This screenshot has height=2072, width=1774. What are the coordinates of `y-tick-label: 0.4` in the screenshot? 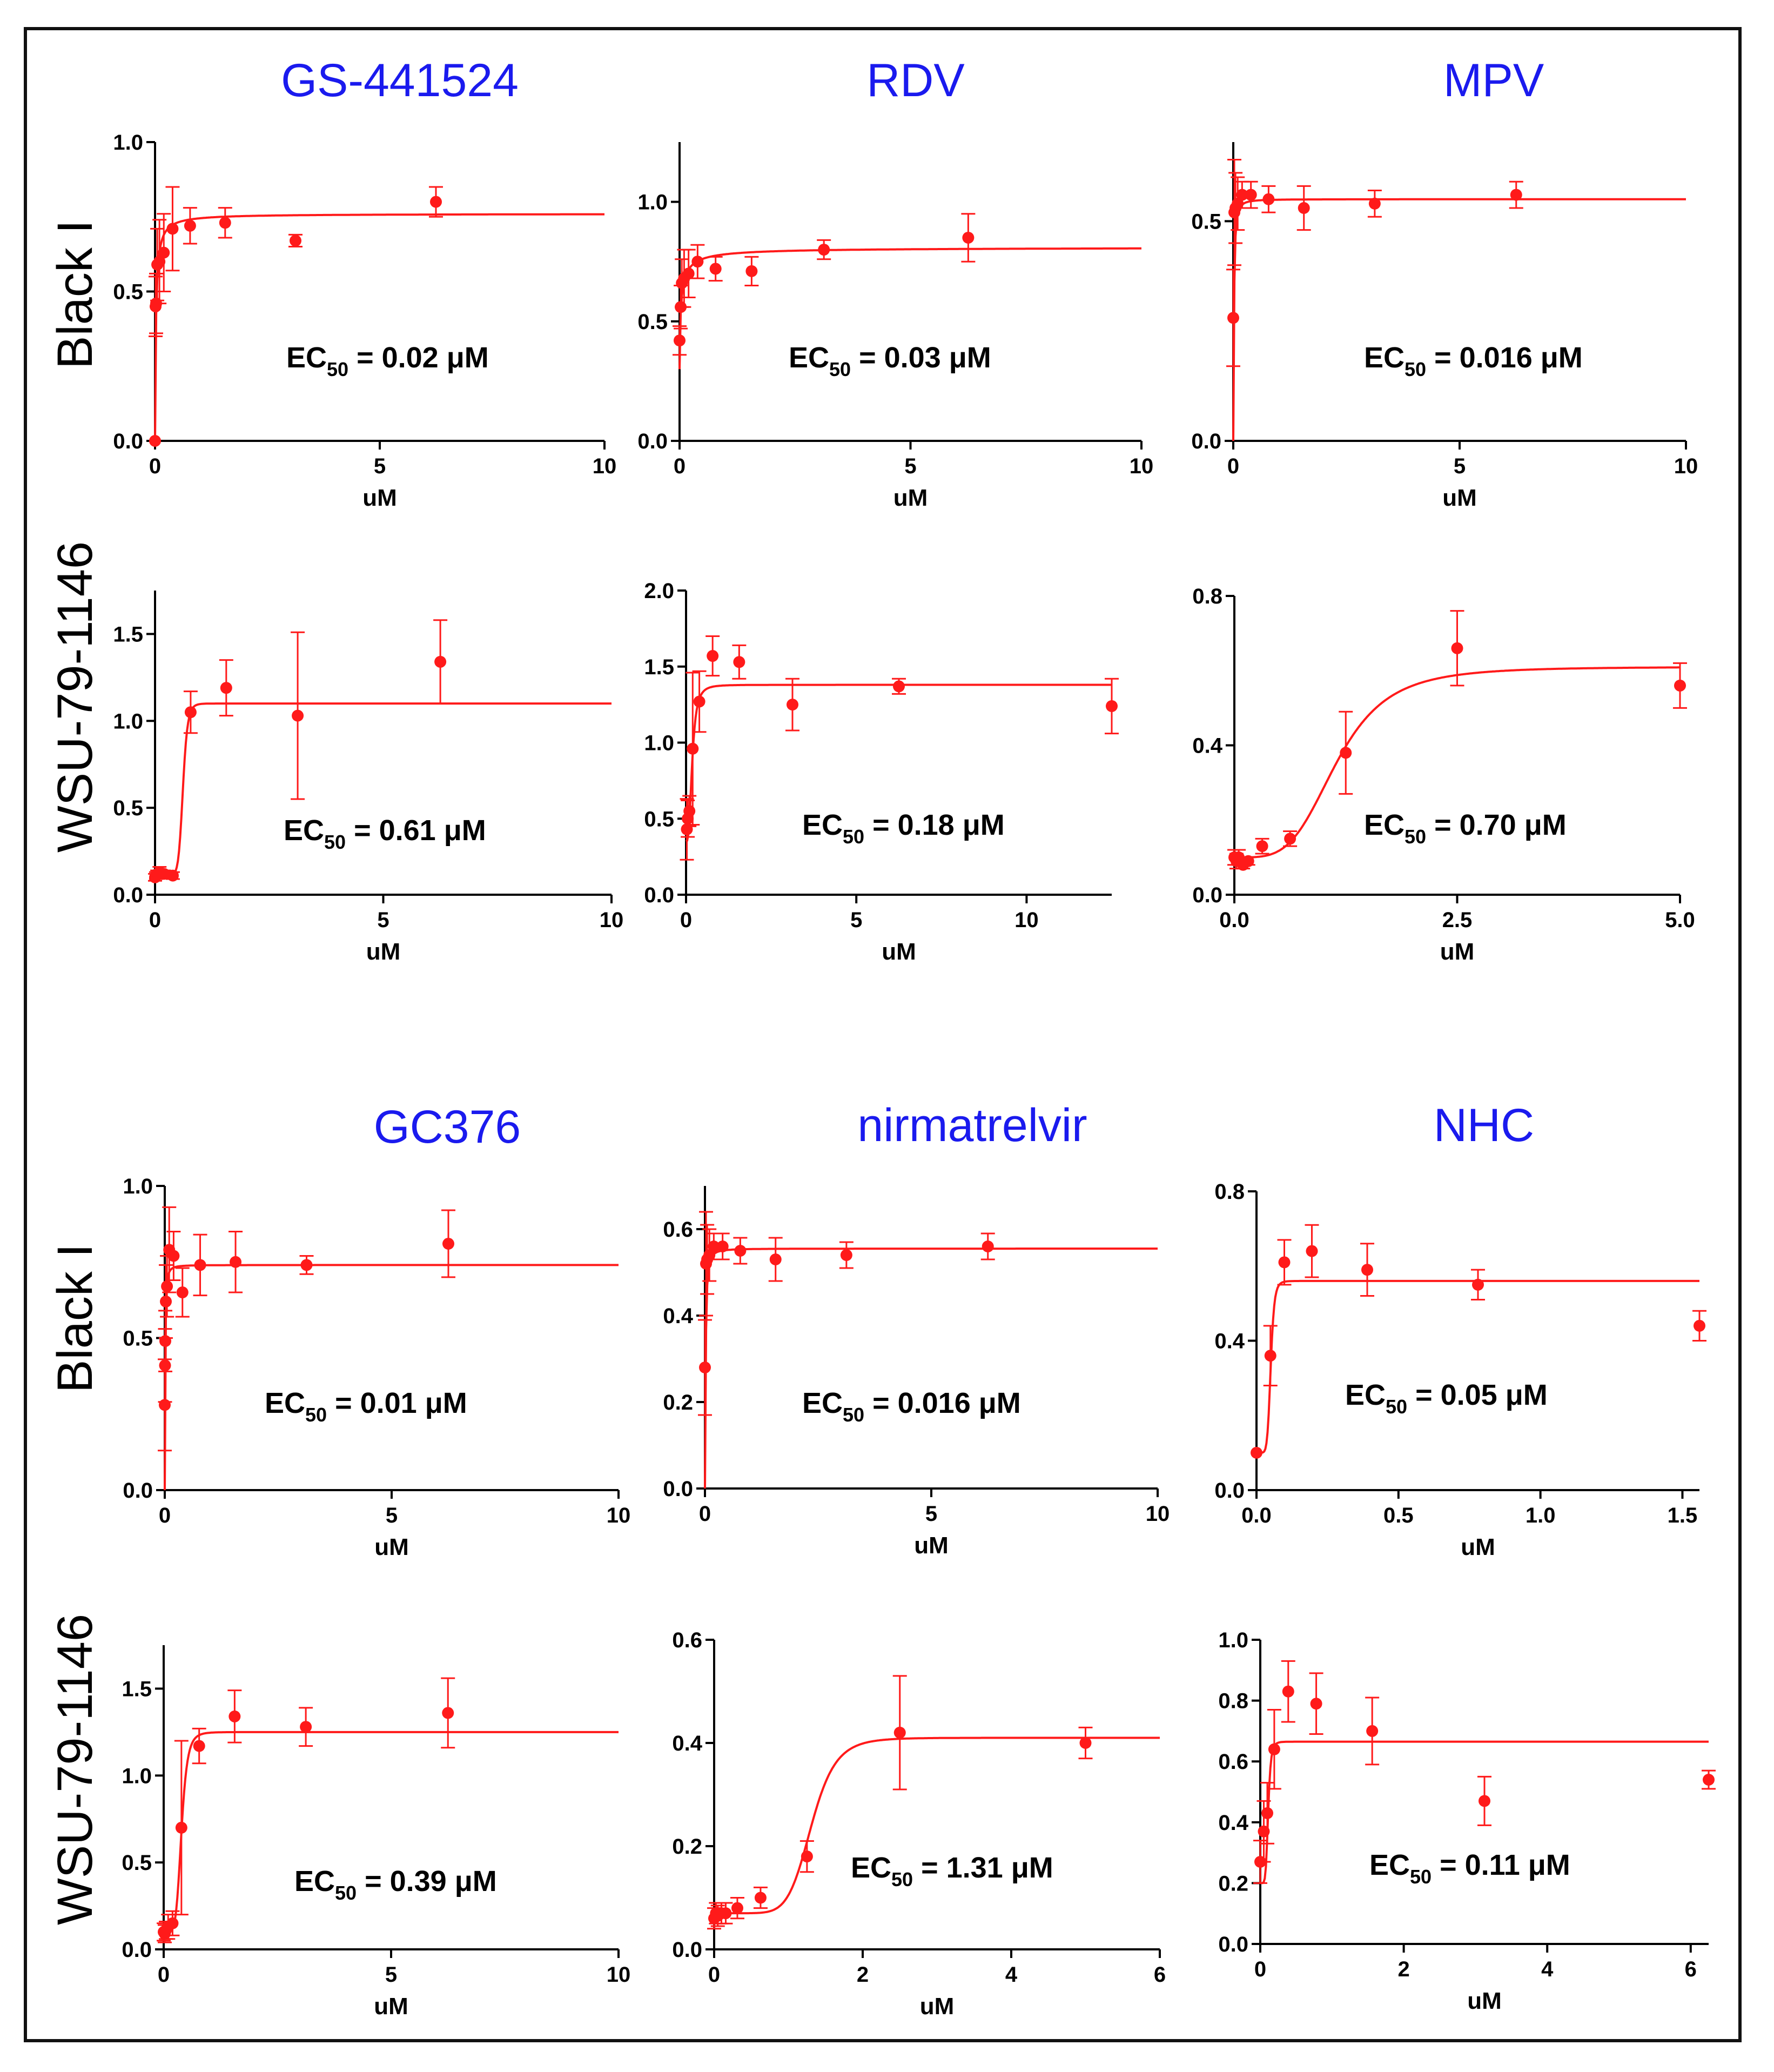 It's located at (687, 1744).